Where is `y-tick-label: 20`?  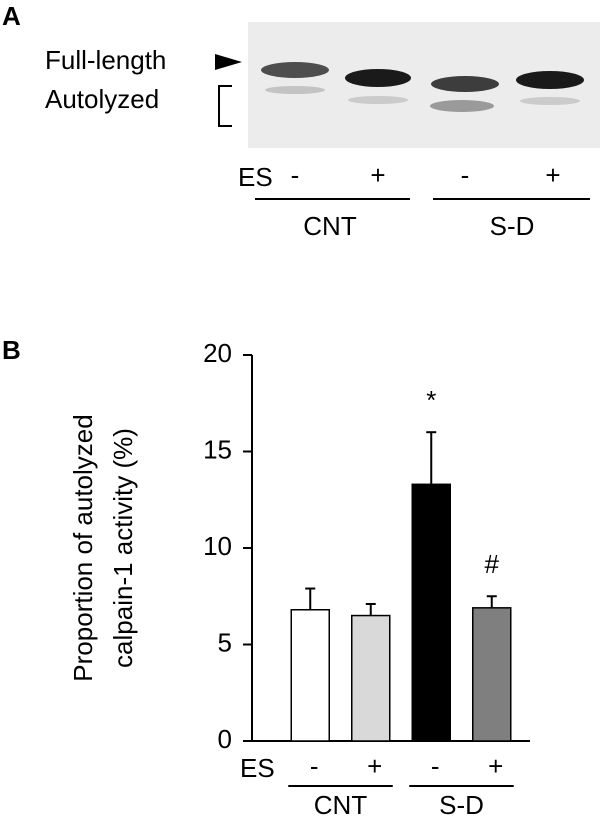
y-tick-label: 20 is located at coordinates (217, 353).